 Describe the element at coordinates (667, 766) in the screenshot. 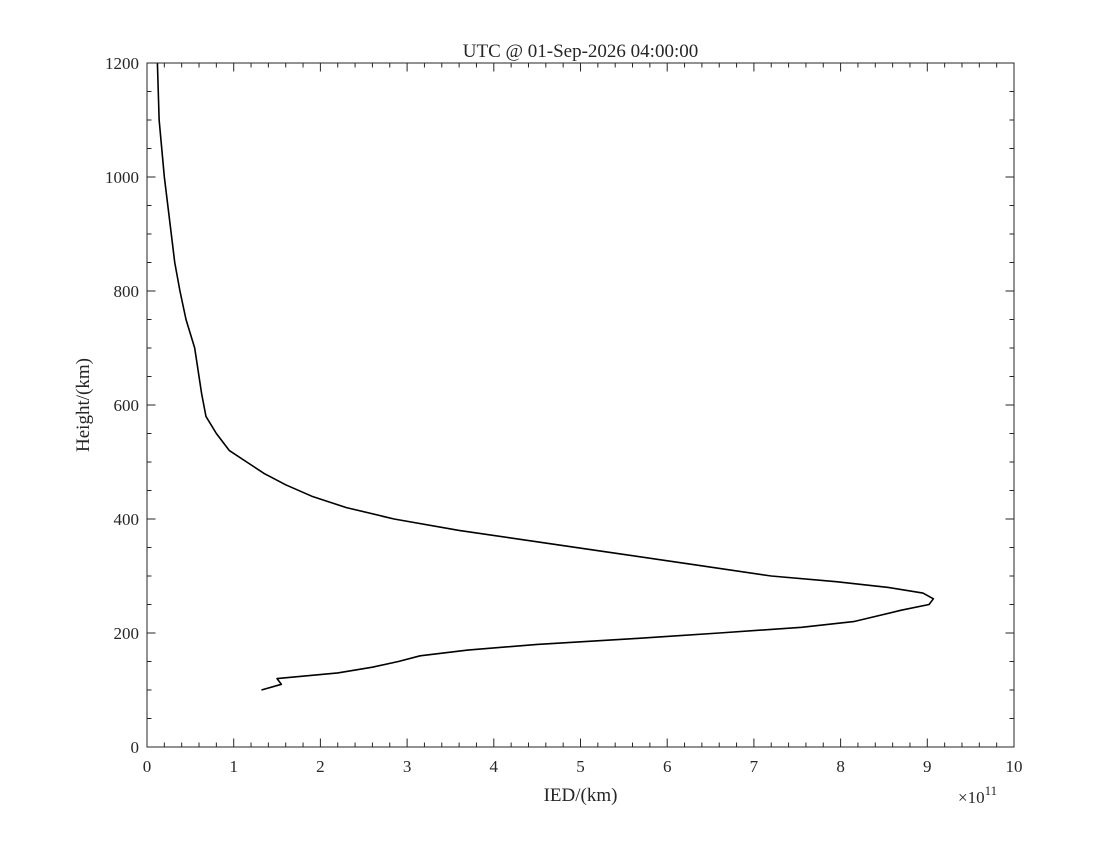

I see `x-tick-label: 6` at that location.